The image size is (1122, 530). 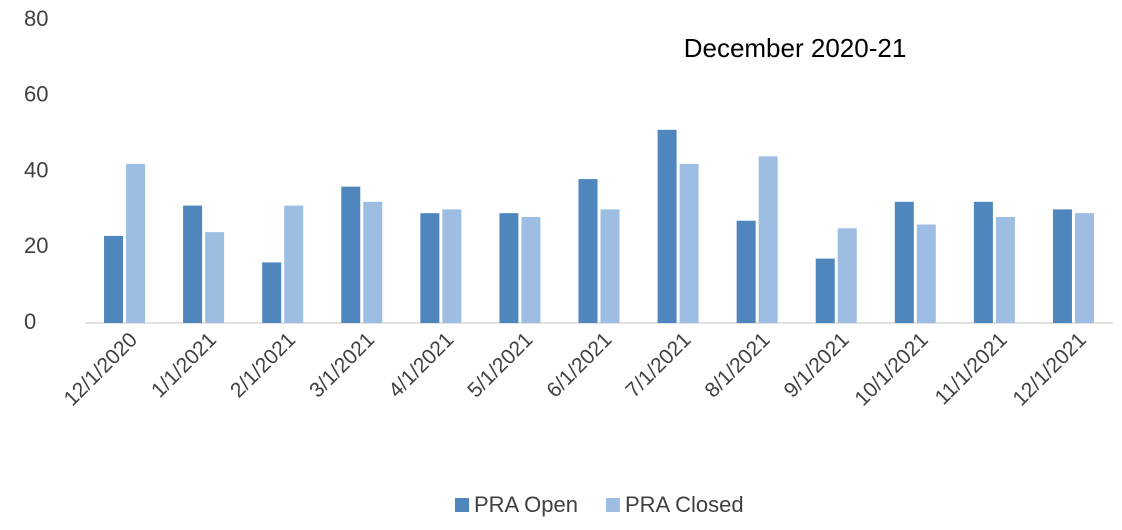 I want to click on x-tick-label: 4/1/2021, so click(x=421, y=365).